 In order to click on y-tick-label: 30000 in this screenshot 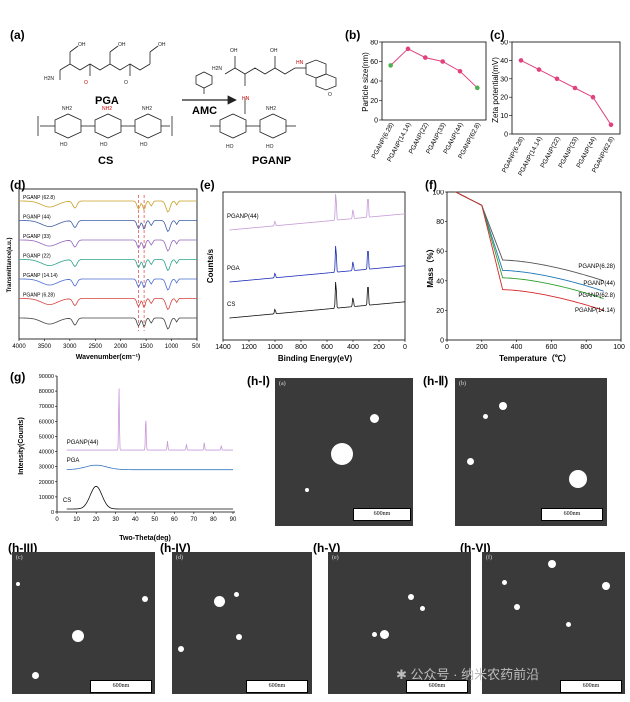, I will do `click(46, 468)`.